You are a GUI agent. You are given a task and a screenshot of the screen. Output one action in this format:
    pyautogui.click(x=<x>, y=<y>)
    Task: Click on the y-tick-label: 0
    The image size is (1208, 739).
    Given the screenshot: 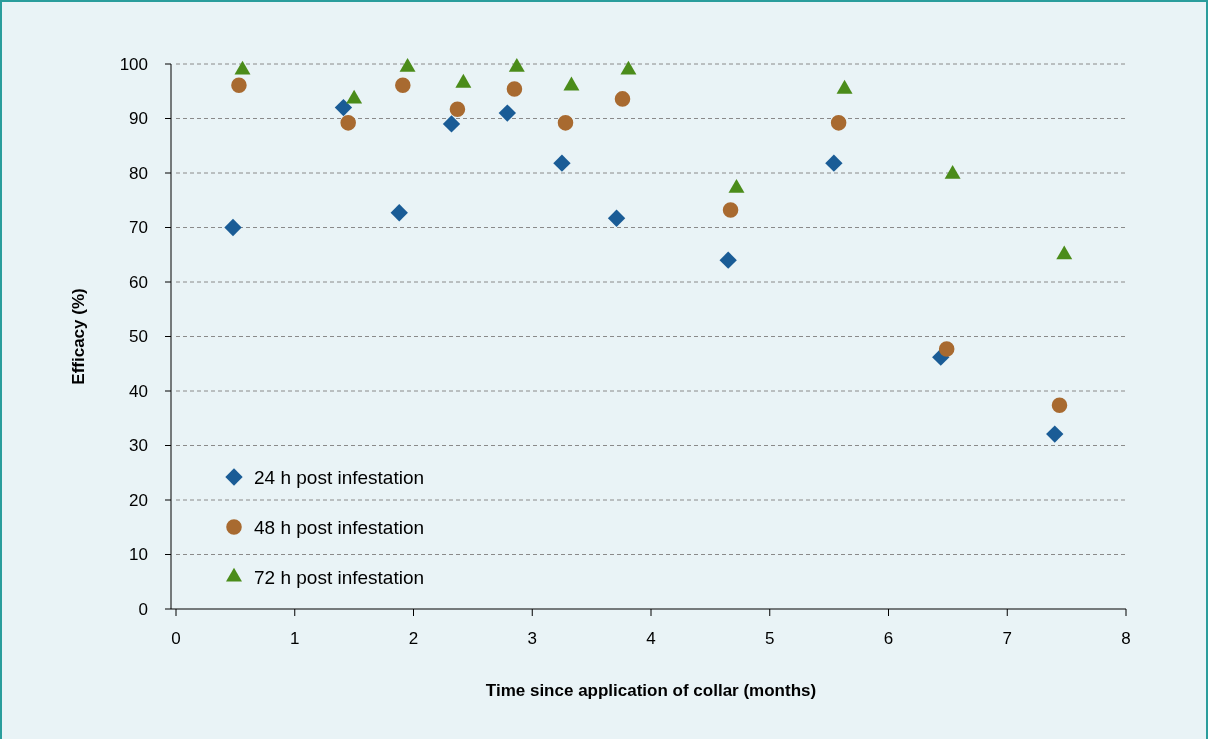 What is the action you would take?
    pyautogui.click(x=143, y=609)
    